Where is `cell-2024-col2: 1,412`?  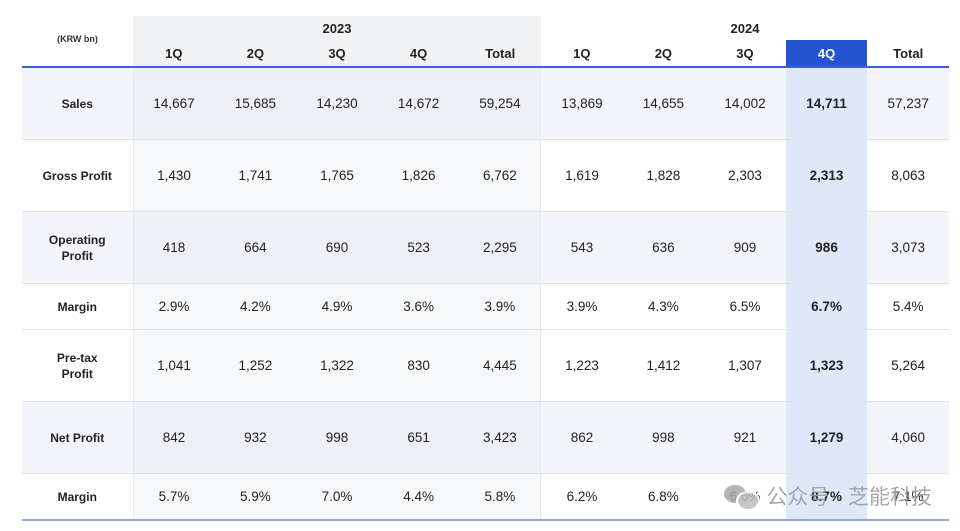
cell-2024-col2: 1,412 is located at coordinates (663, 365).